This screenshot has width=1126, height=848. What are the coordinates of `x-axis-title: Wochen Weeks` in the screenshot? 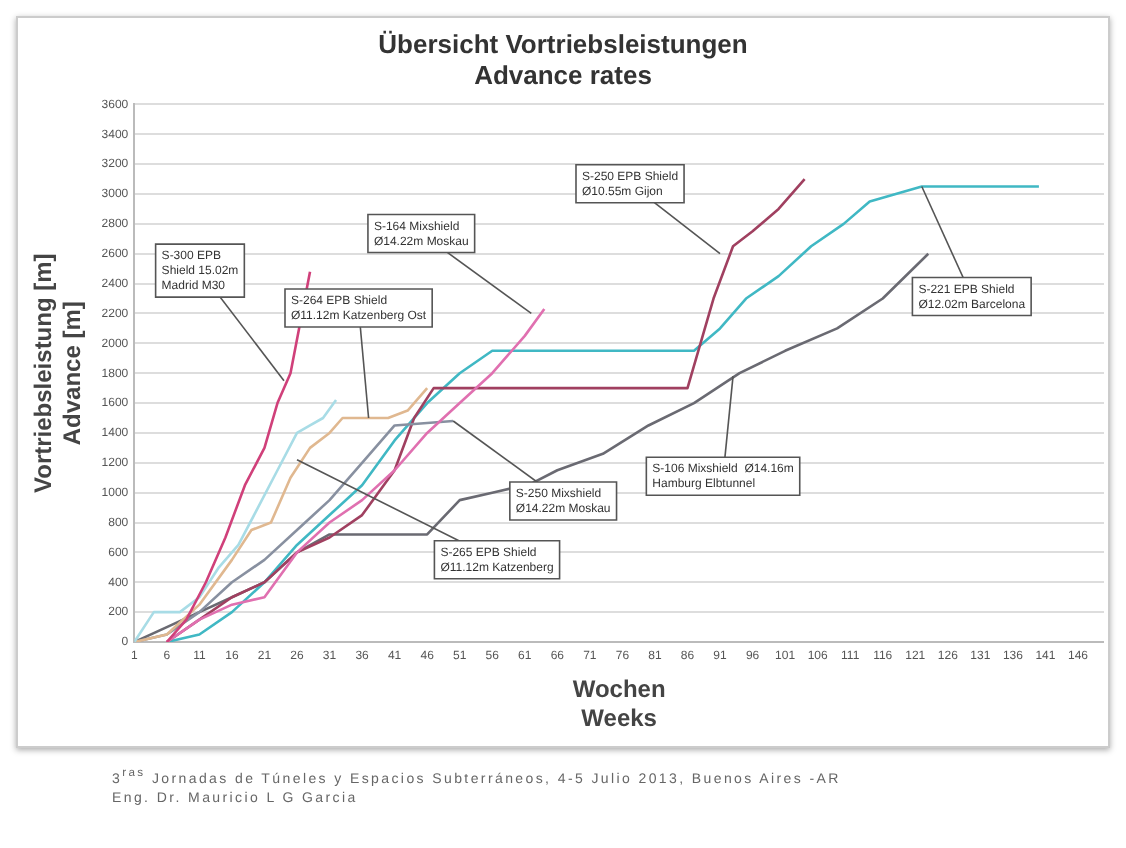 It's located at (619, 704).